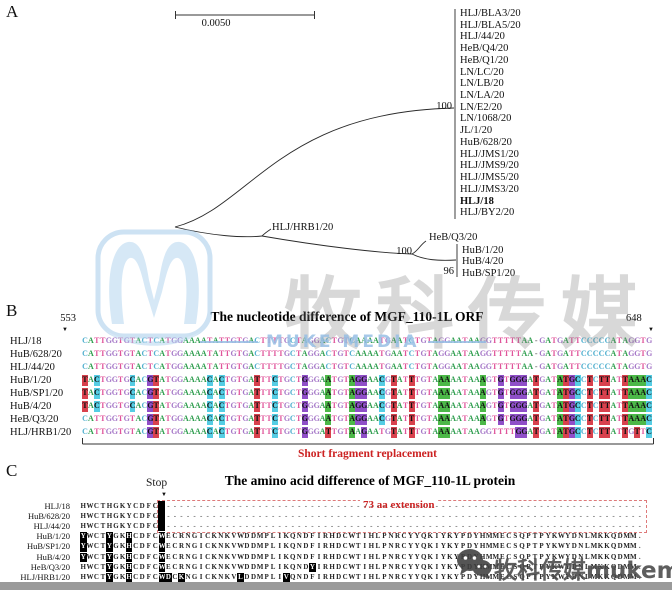  Describe the element at coordinates (482, 37) in the screenshot. I see `taxon-label: HLJ/44/20` at that location.